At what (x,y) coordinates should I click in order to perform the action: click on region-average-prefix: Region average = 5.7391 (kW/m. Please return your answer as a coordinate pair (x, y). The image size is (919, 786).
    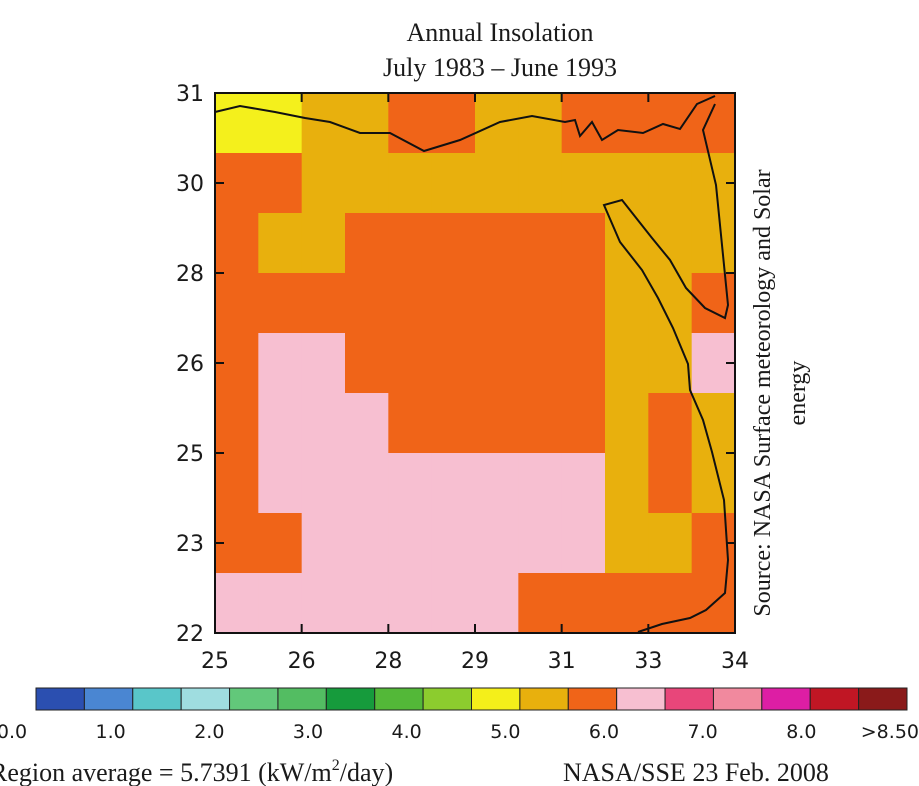
    Looking at the image, I should click on (166, 772).